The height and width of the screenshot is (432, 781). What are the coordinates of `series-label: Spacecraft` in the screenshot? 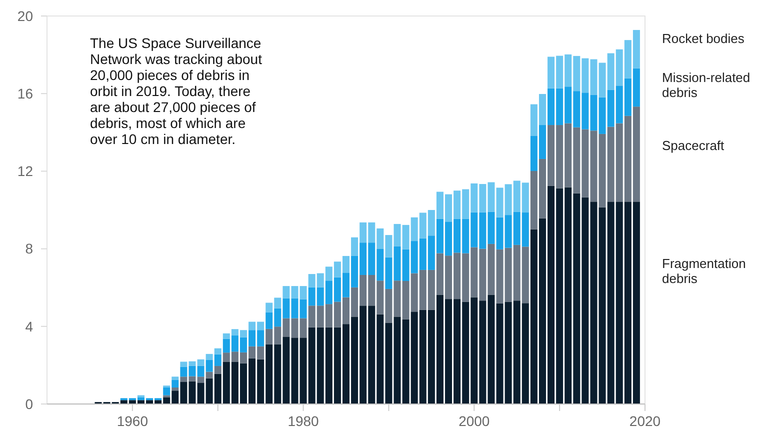 It's located at (693, 145).